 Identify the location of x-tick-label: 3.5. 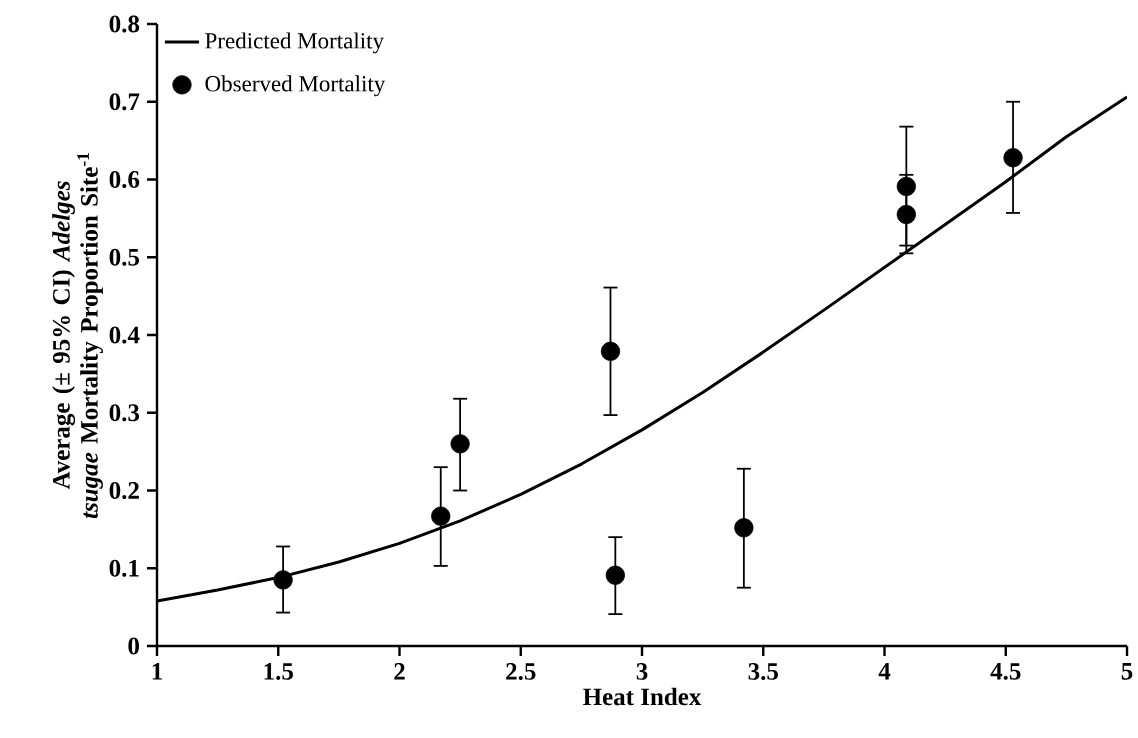
(763, 671).